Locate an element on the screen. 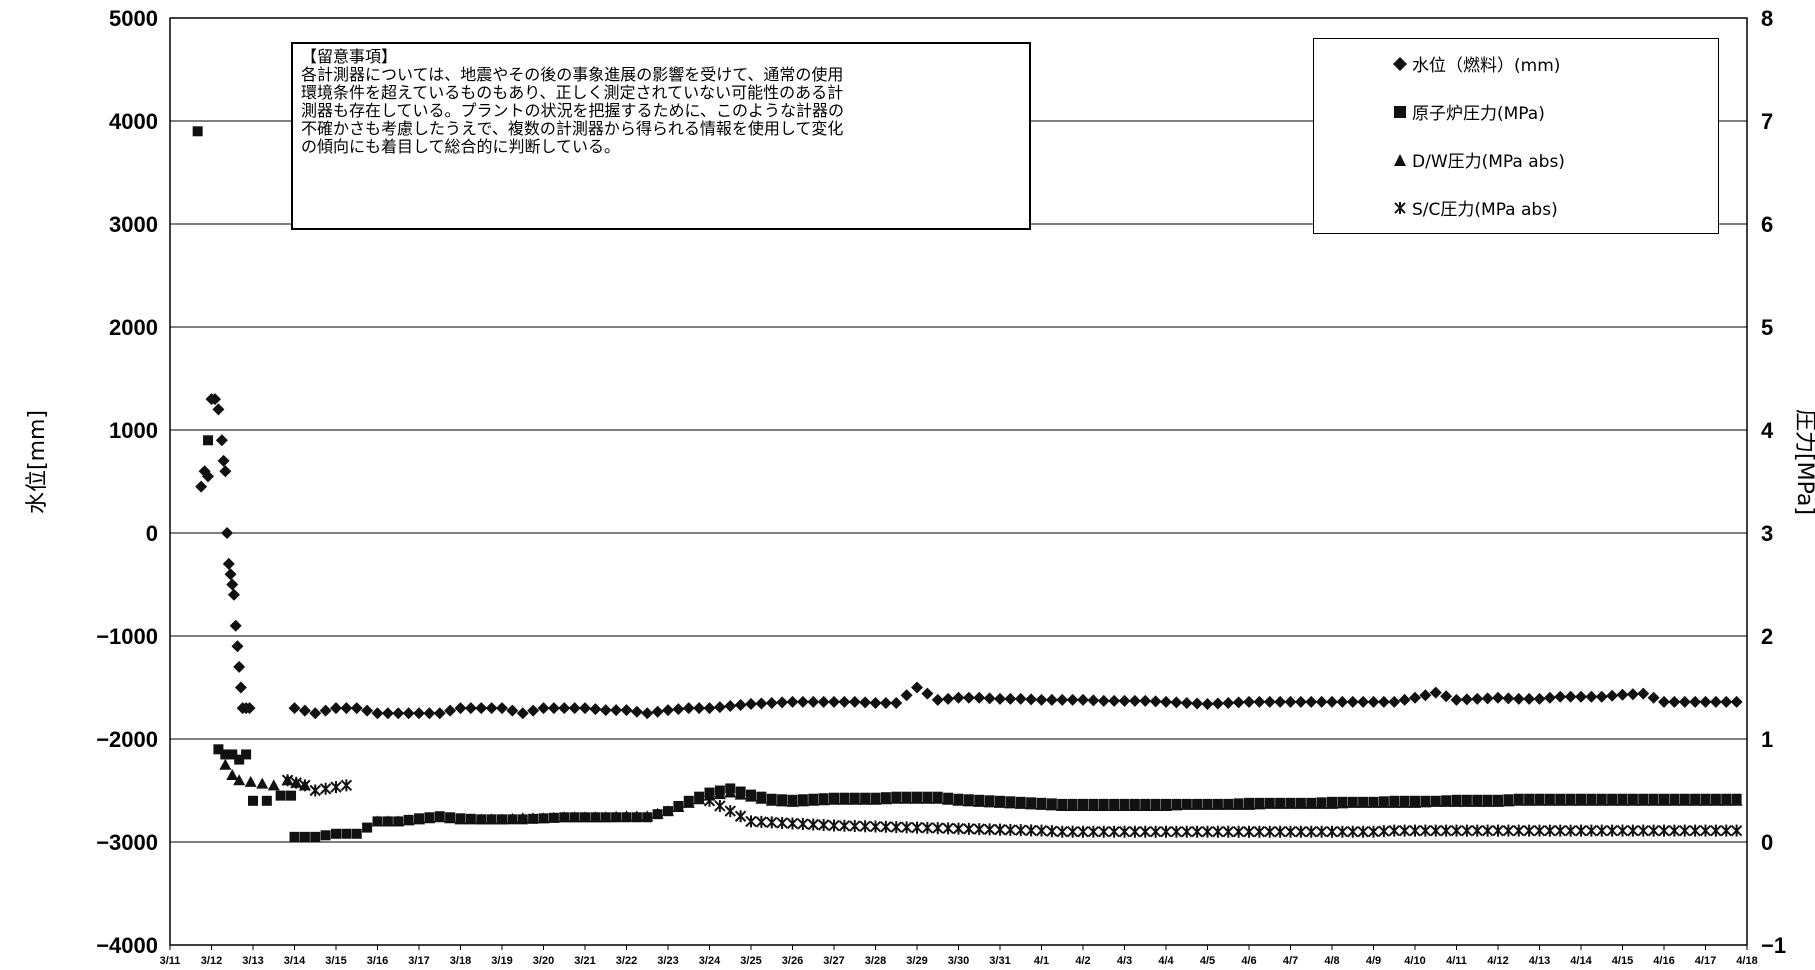 The height and width of the screenshot is (970, 1815). x-tick-label: 3/14 is located at coordinates (295, 961).